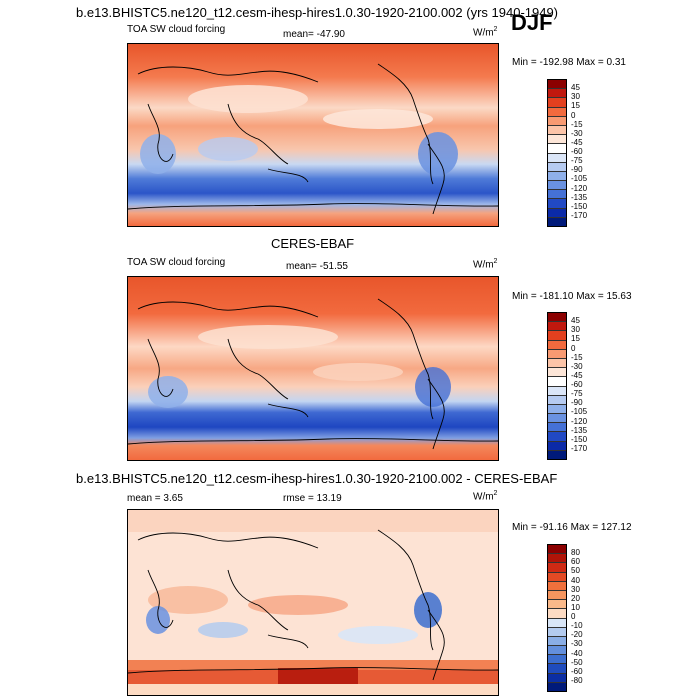 This screenshot has height=700, width=700. What do you see at coordinates (155, 498) in the screenshot?
I see `panel3-mean: mean = 3.65` at bounding box center [155, 498].